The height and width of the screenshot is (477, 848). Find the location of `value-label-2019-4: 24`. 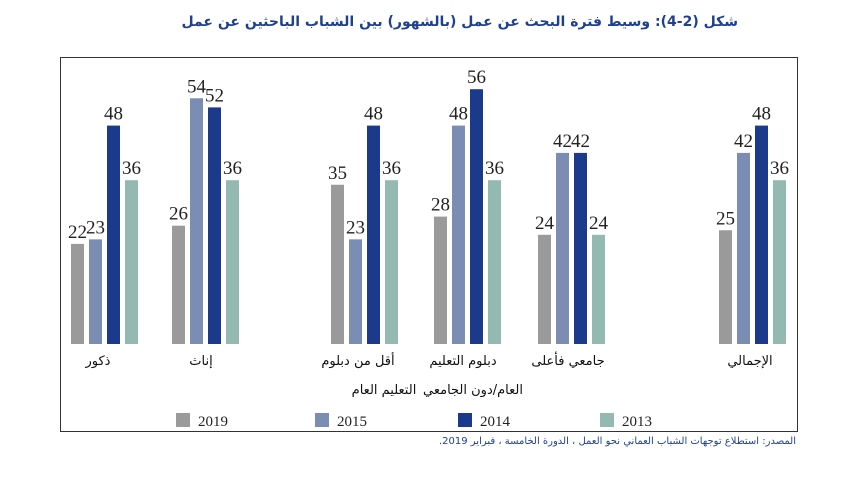

value-label-2019-4: 24 is located at coordinates (545, 223).